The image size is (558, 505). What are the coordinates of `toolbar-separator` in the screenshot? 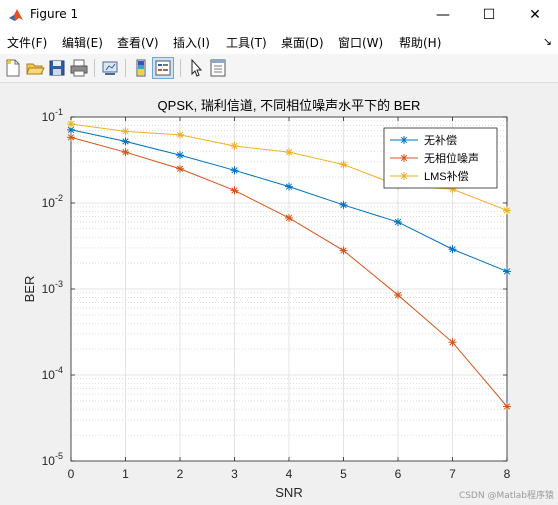 It's located at (125, 68).